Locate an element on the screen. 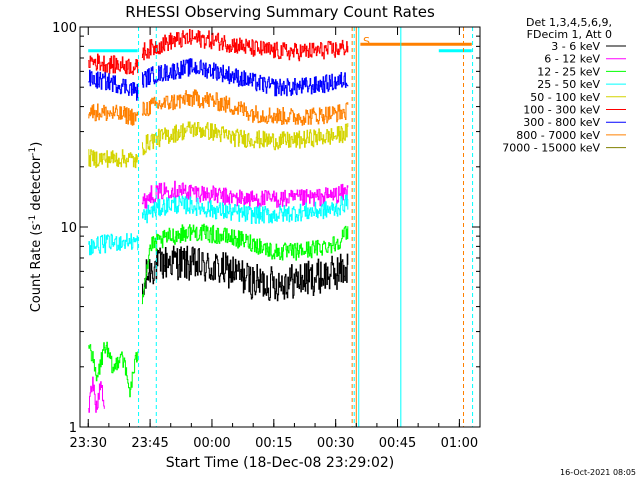  legend-label: 12 - 25 keV is located at coordinates (568, 71).